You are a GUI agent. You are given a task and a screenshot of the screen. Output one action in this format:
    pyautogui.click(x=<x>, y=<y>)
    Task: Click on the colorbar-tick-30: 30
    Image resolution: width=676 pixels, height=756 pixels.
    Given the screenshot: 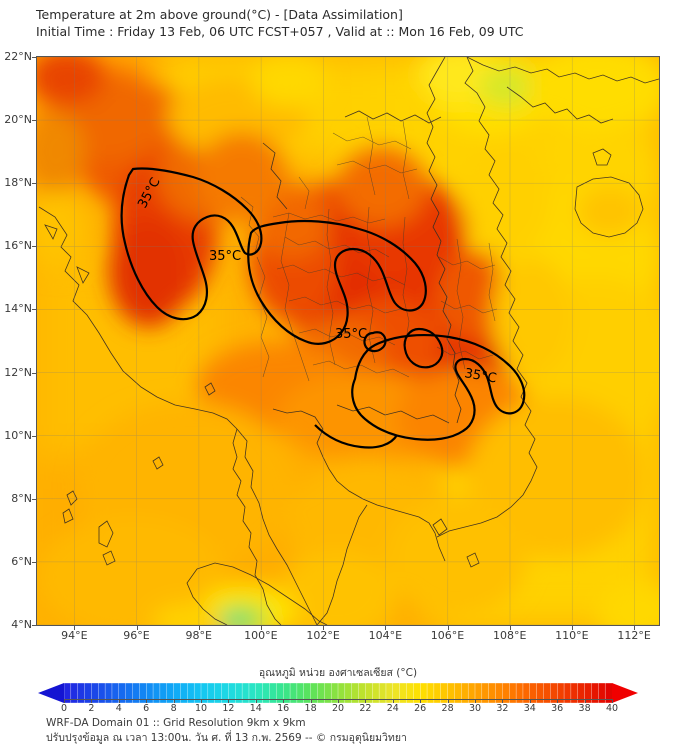 What is the action you would take?
    pyautogui.click(x=475, y=708)
    